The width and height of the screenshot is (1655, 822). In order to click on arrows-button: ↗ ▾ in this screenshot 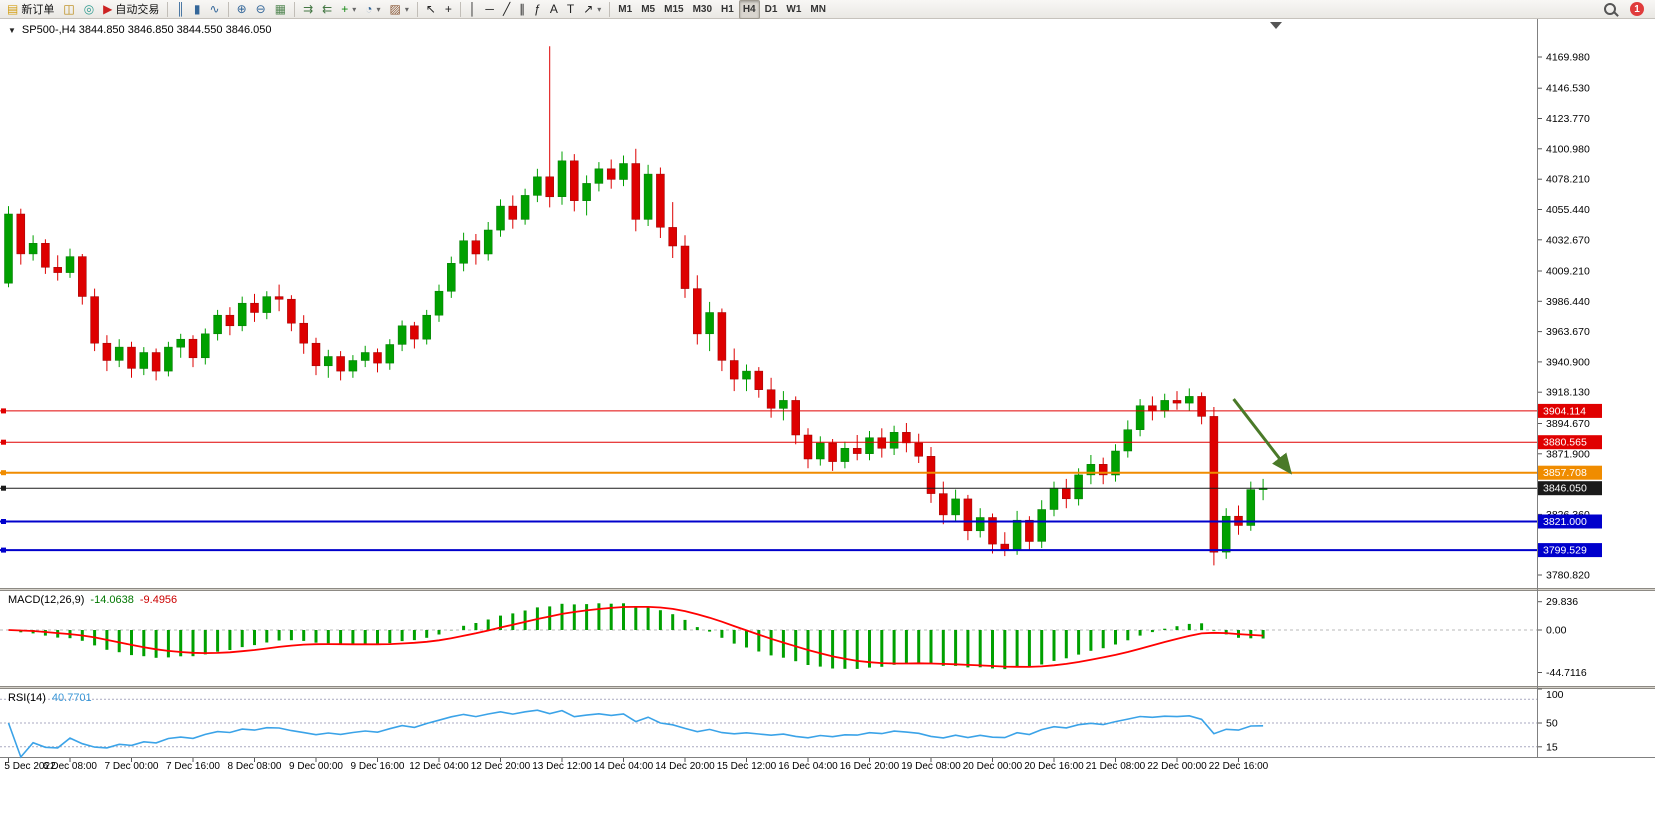, I will do `click(592, 9)`.